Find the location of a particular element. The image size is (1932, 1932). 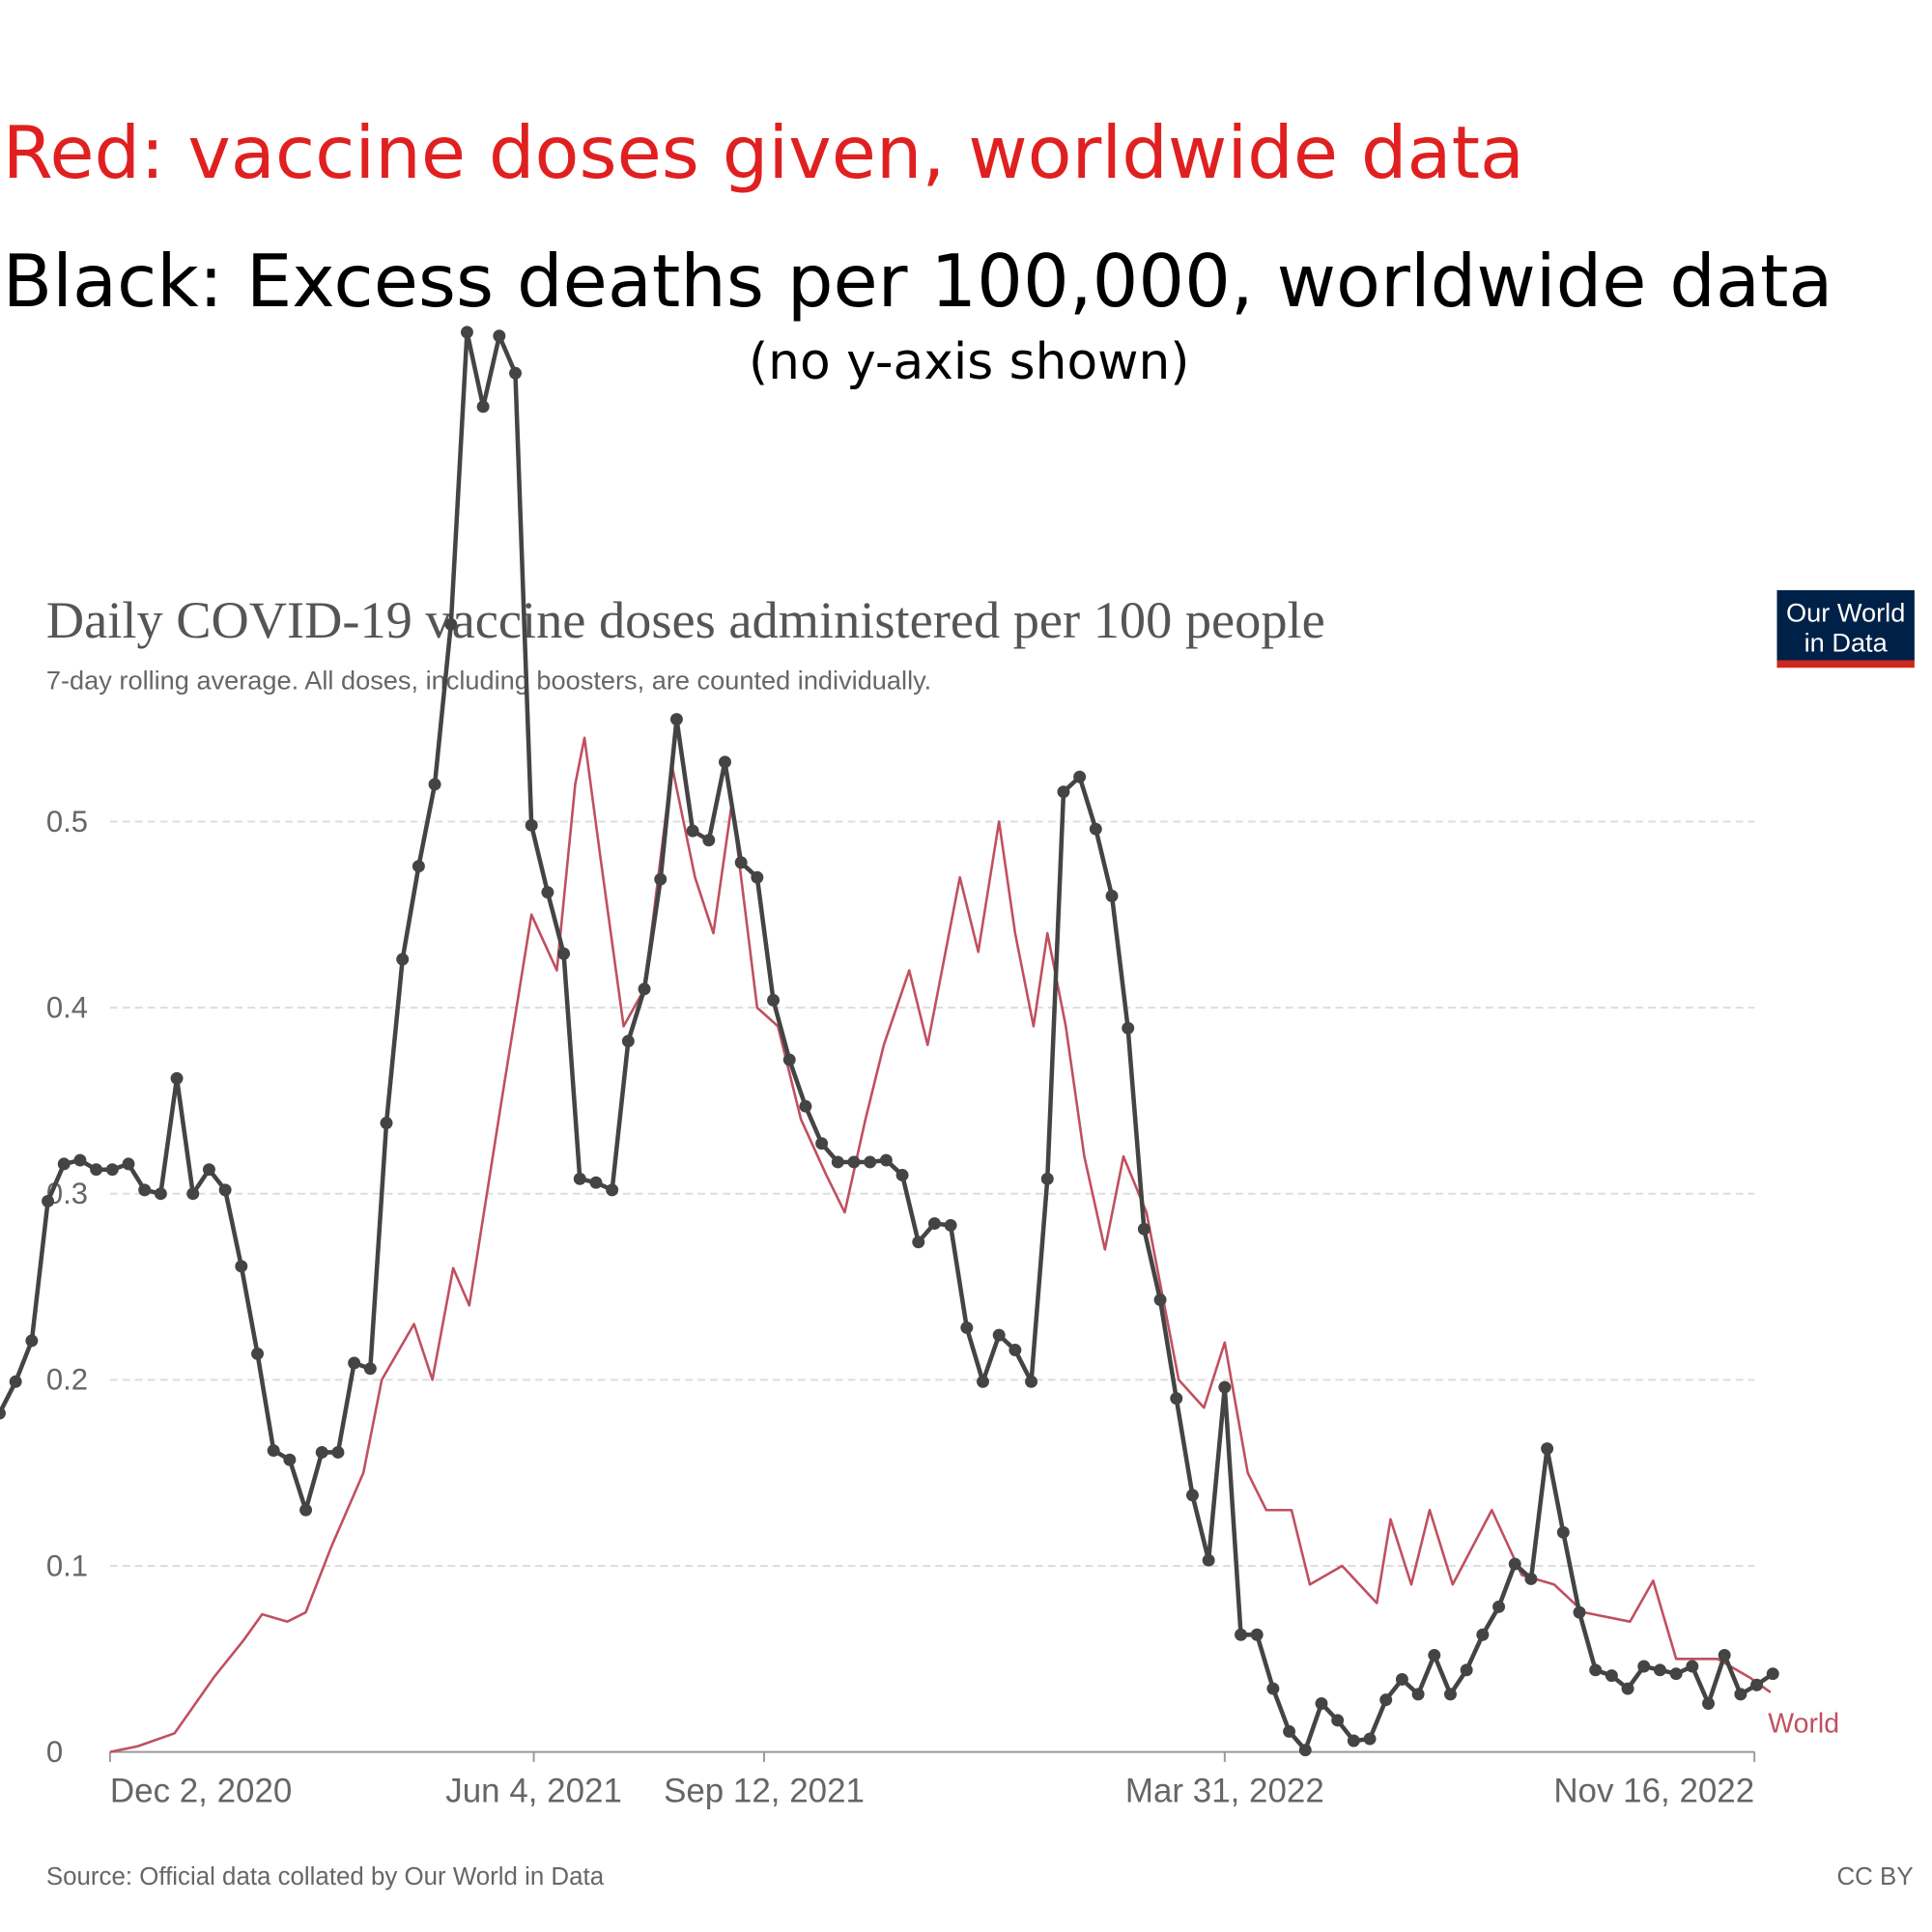

x-tick-label: Mar 31, 2022 is located at coordinates (1224, 1790).